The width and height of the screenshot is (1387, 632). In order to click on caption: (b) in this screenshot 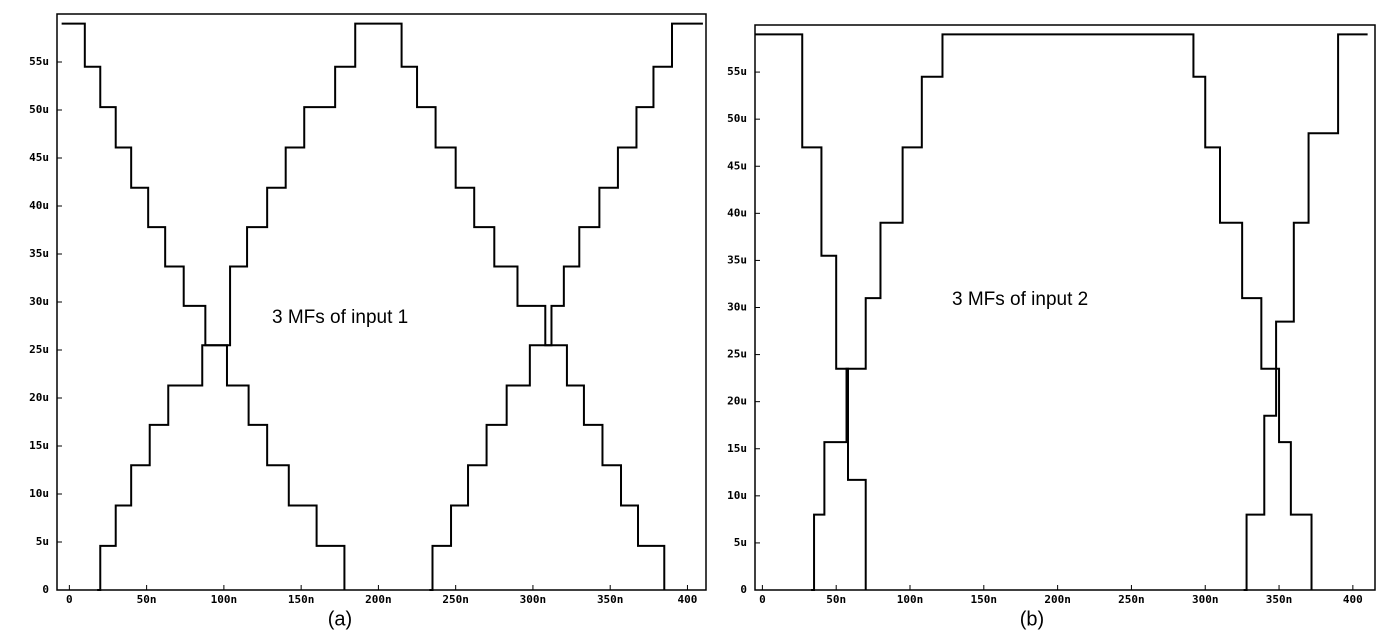, I will do `click(1032, 619)`.